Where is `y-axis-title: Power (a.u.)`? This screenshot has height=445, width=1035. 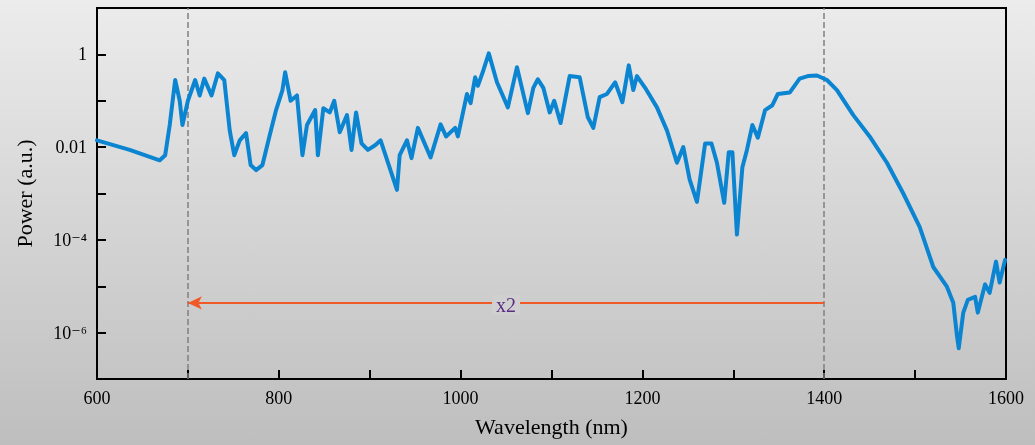 y-axis-title: Power (a.u.) is located at coordinates (24, 193).